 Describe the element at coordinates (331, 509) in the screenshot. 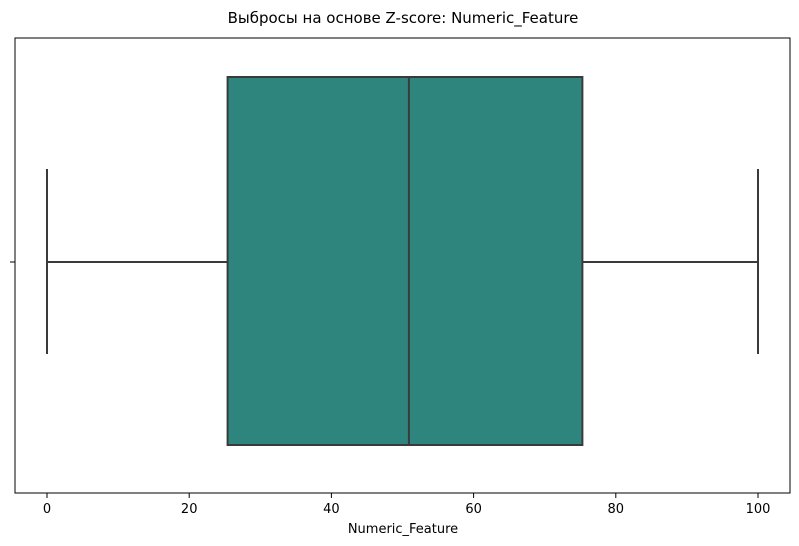

I see `x-tick-label: 40` at that location.